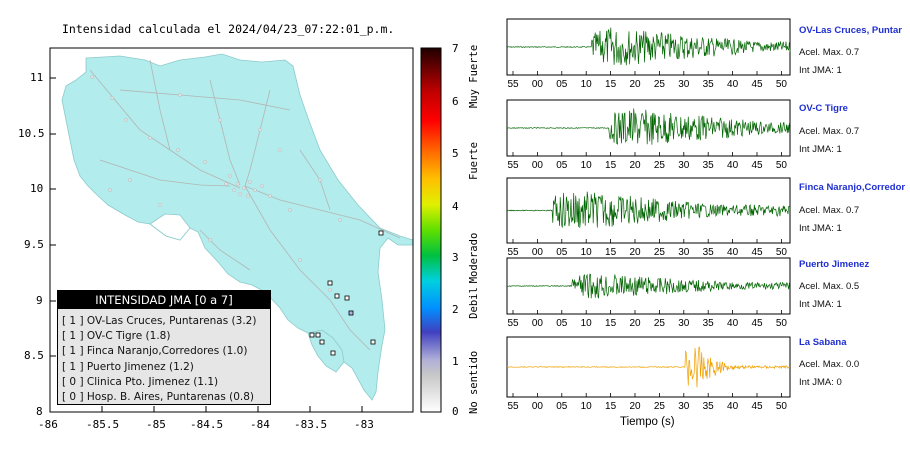 The image size is (910, 460). I want to click on colorbar-tick: 2, so click(455, 309).